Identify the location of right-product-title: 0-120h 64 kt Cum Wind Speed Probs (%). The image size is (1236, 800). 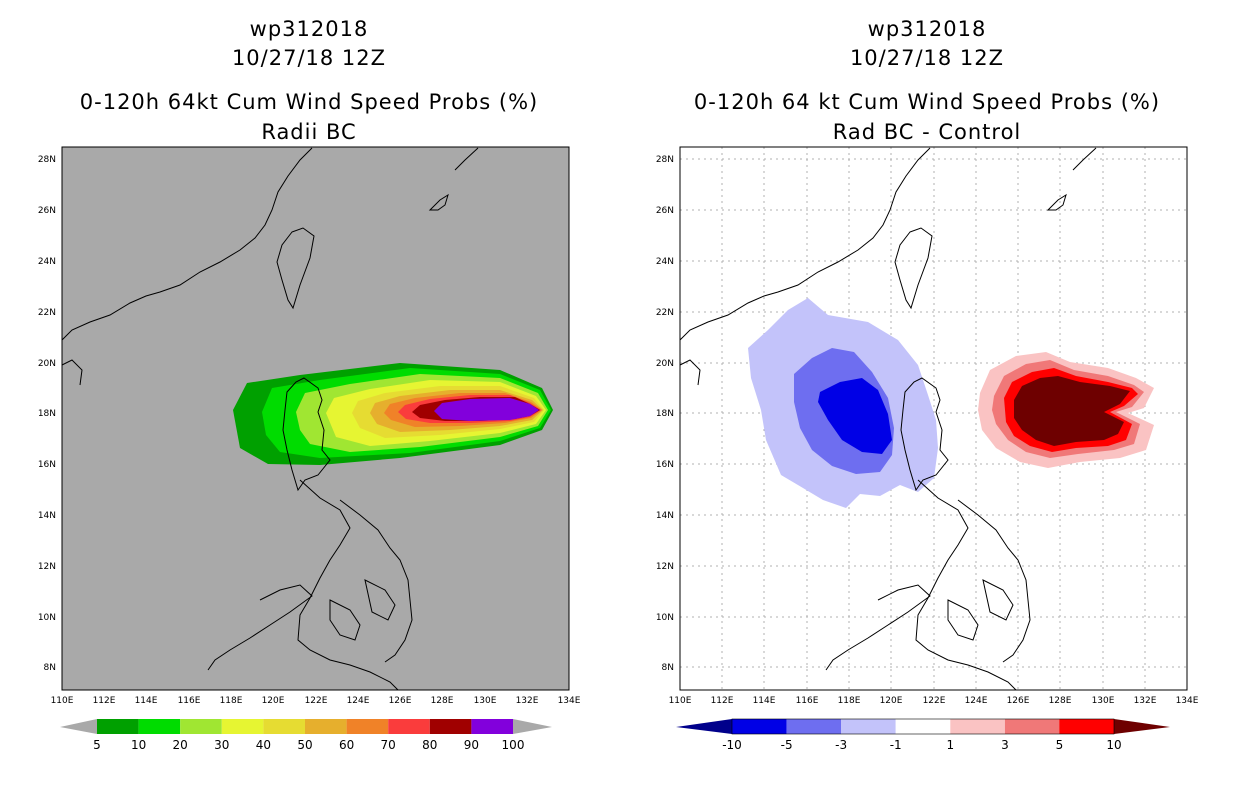
(927, 102).